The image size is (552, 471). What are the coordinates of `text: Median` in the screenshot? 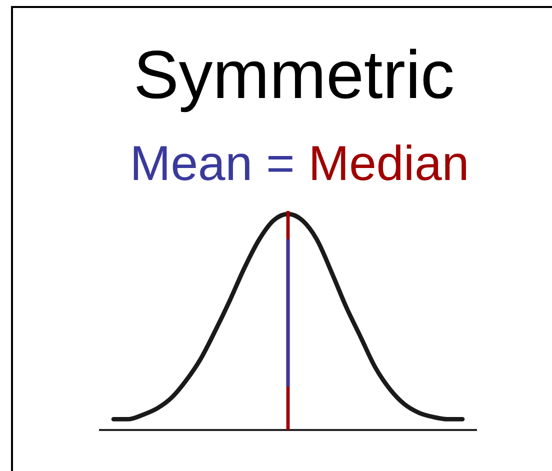 It's located at (389, 164).